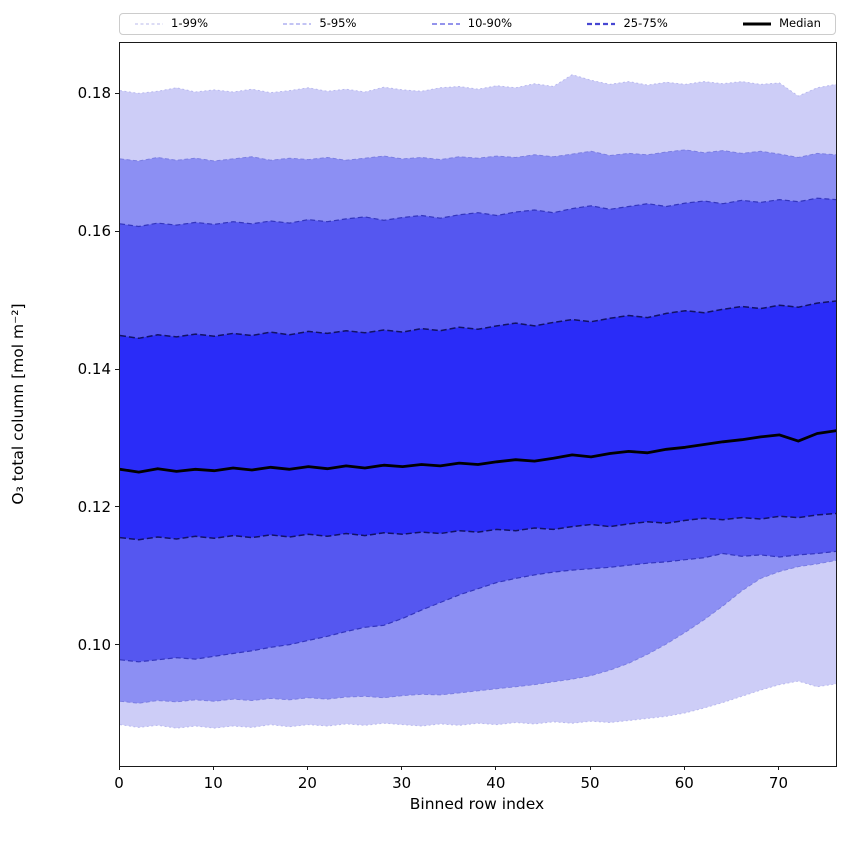 This screenshot has height=850, width=850. What do you see at coordinates (478, 704) in the screenshot?
I see `band-edge-1-99%-lower` at bounding box center [478, 704].